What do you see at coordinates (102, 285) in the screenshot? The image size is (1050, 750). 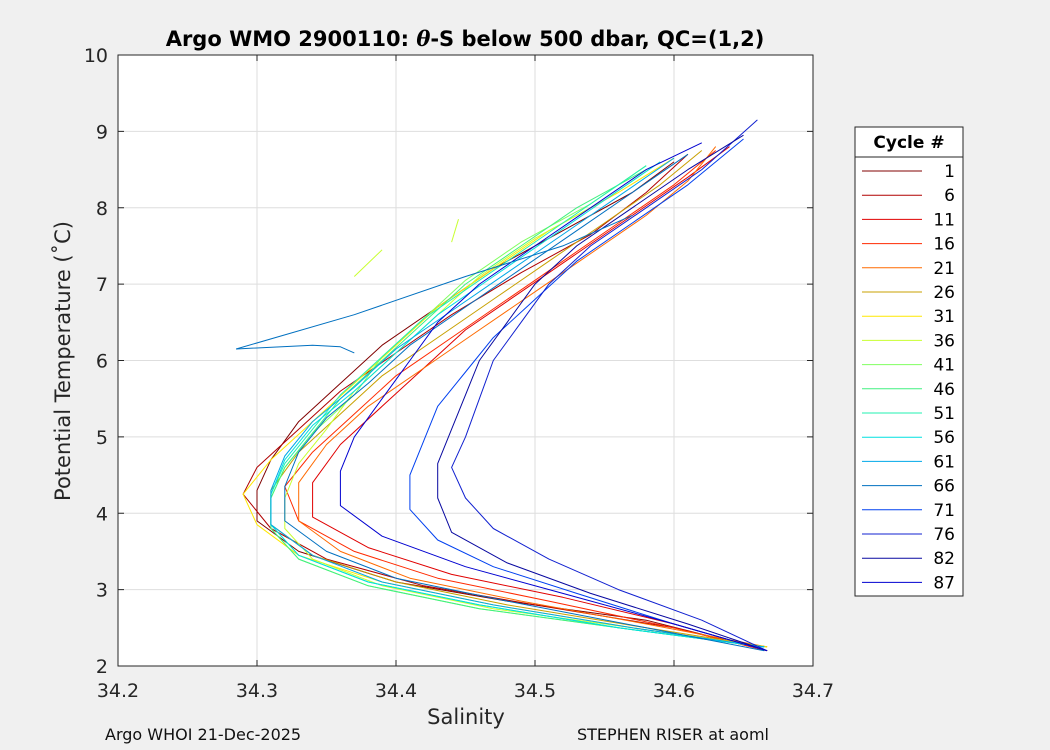 I see `y-tick-label: 7` at bounding box center [102, 285].